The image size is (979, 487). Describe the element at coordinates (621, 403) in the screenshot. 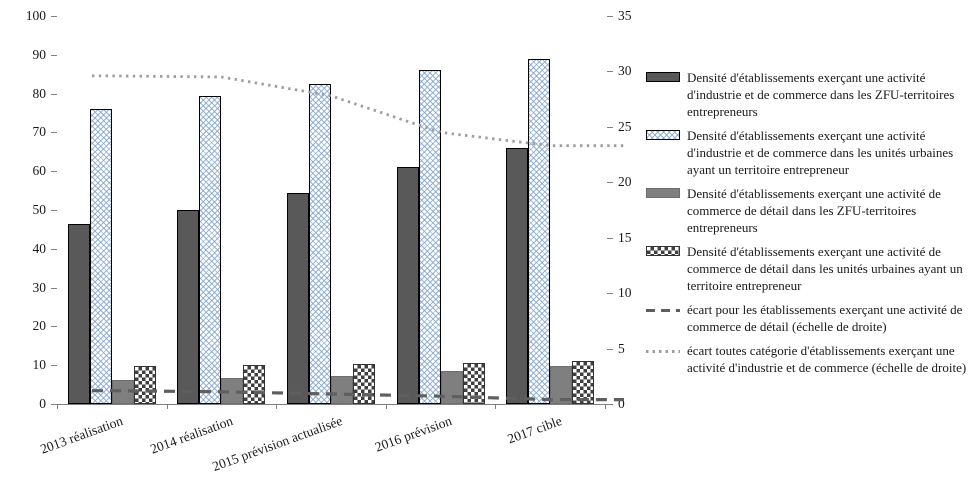

I see `y-axis-right-tick-label: 0` at that location.